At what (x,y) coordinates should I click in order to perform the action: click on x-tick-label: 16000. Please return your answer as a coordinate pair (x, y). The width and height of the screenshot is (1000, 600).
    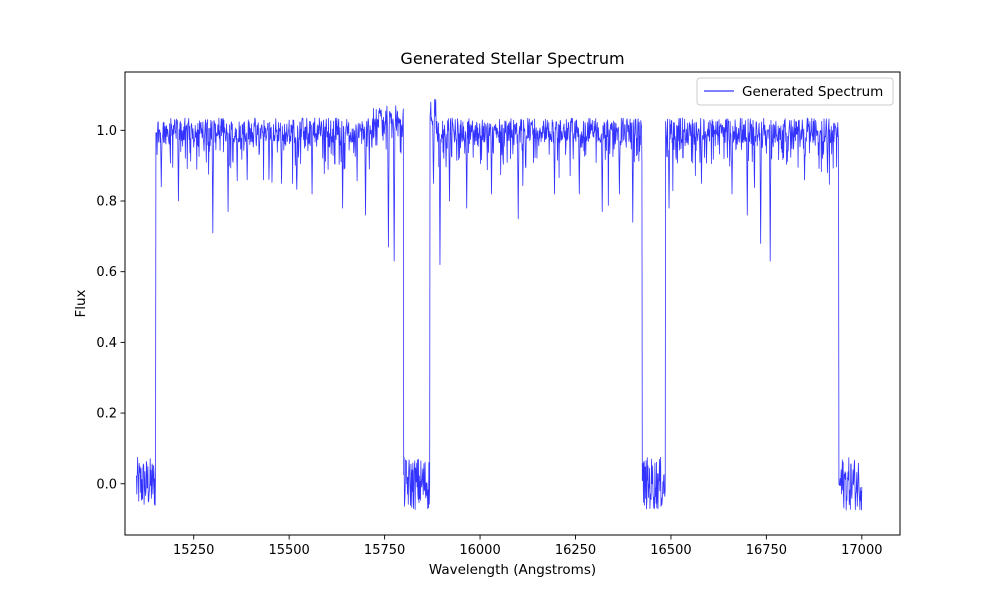
    Looking at the image, I should click on (479, 550).